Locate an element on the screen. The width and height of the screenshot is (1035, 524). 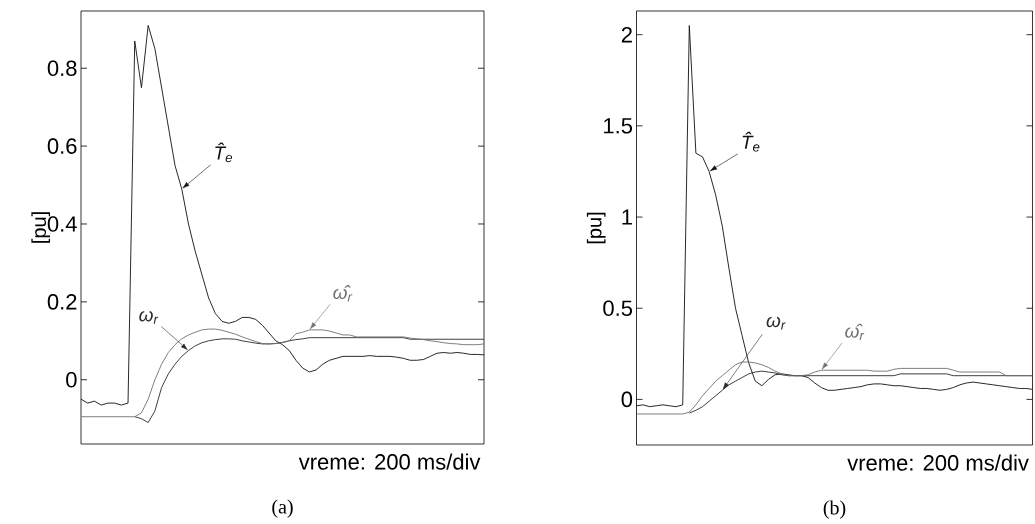
y-tick-label: 0.6 is located at coordinates (62, 146).